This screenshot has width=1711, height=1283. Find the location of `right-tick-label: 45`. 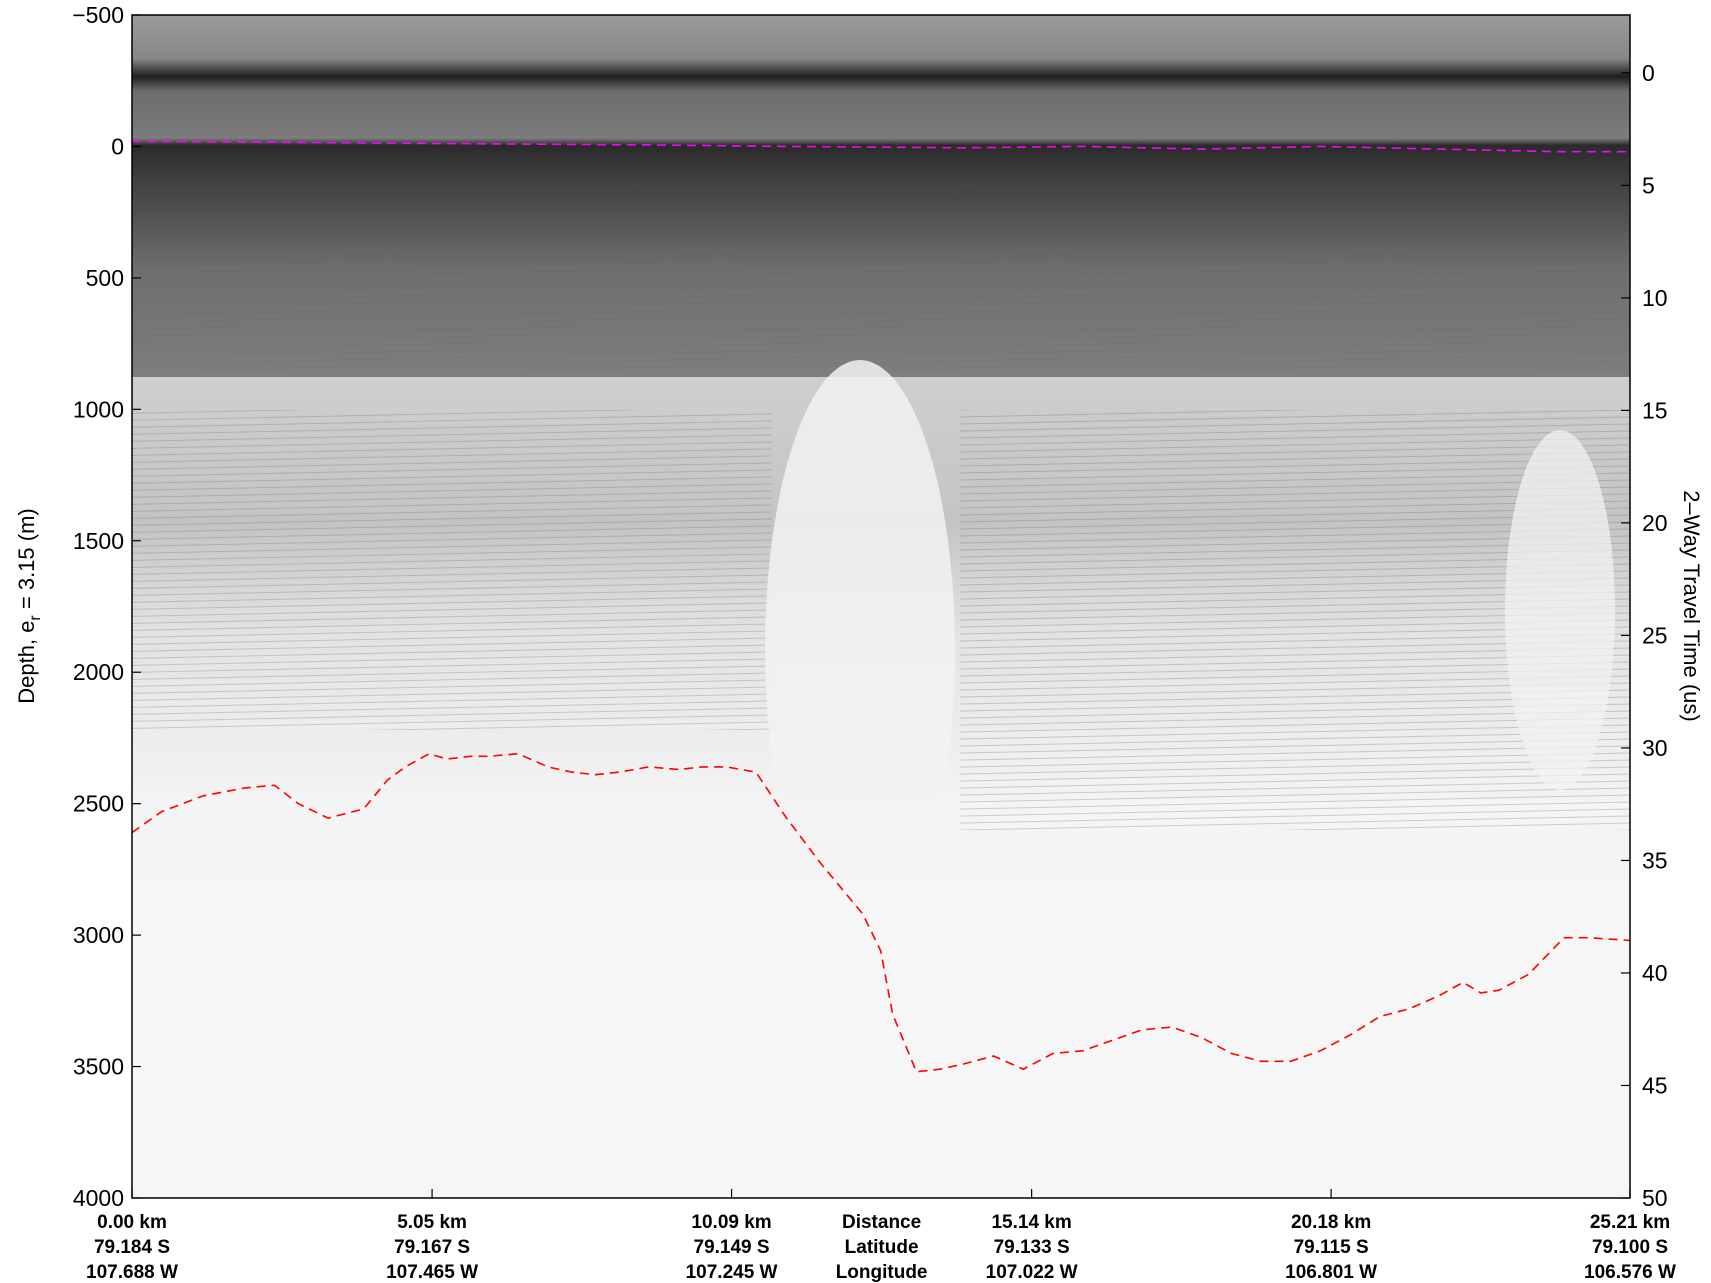

right-tick-label: 45 is located at coordinates (1655, 1085).